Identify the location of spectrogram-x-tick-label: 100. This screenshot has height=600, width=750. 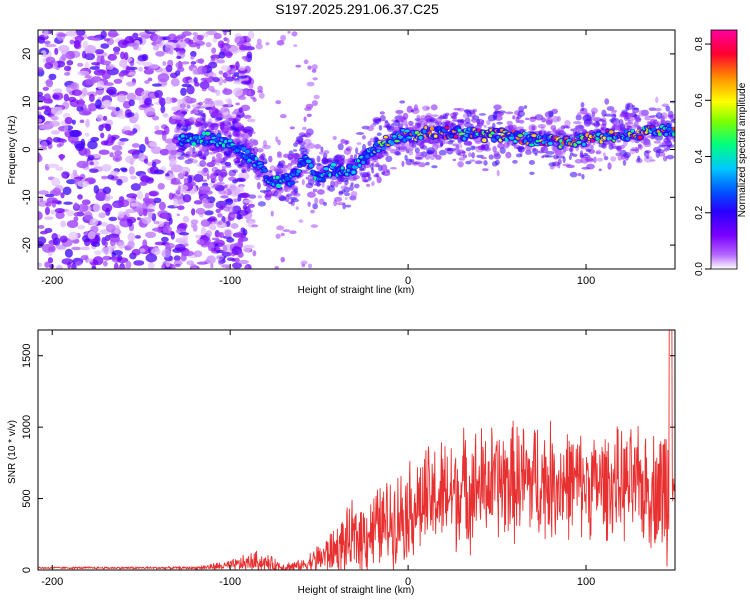
(586, 281).